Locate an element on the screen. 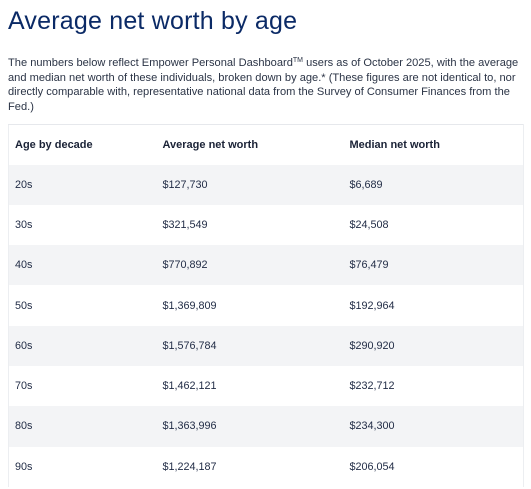 This screenshot has height=489, width=531. average-cell: $1,576,784 is located at coordinates (189, 345).